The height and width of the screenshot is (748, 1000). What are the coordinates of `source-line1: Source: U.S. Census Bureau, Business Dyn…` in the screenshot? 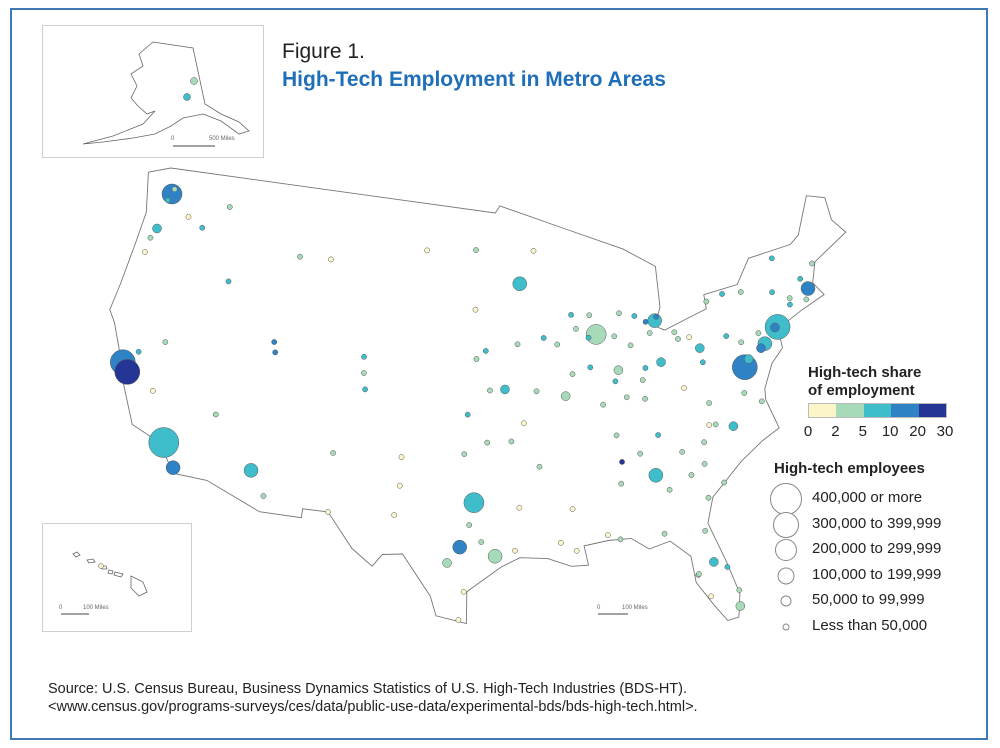 It's located at (368, 689).